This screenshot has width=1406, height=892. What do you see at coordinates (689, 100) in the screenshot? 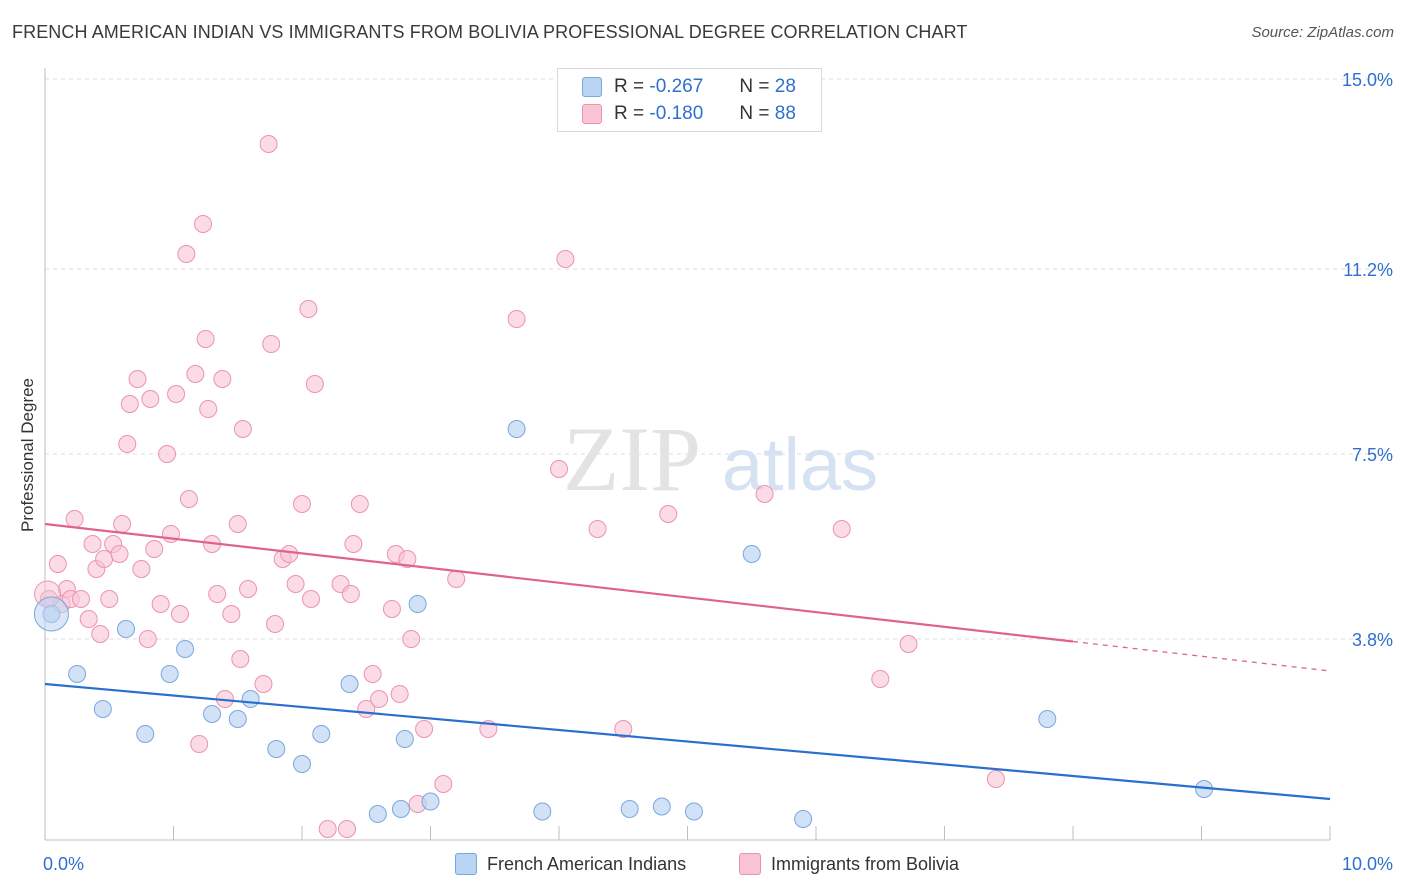
I see `correlation-legend: R = -0.267 N = 28 R = -0.180 N = 88` at bounding box center [689, 100].